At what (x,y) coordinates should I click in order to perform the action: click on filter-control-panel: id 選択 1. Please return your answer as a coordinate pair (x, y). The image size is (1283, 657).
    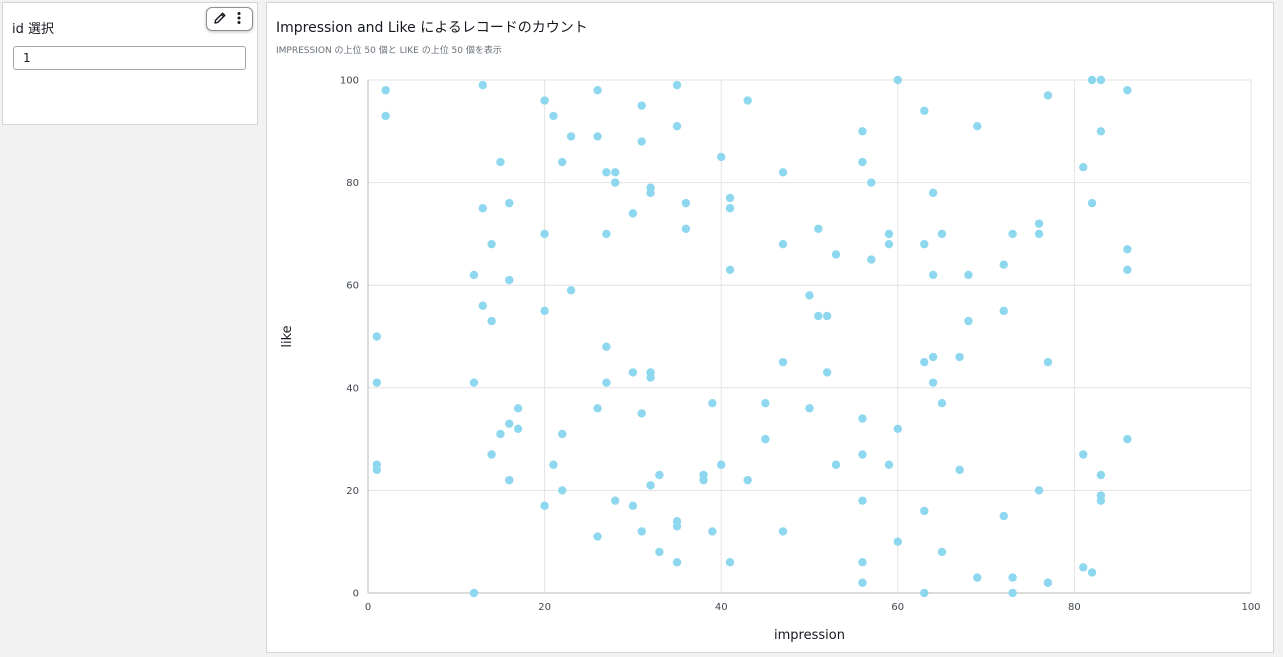
    Looking at the image, I should click on (130, 63).